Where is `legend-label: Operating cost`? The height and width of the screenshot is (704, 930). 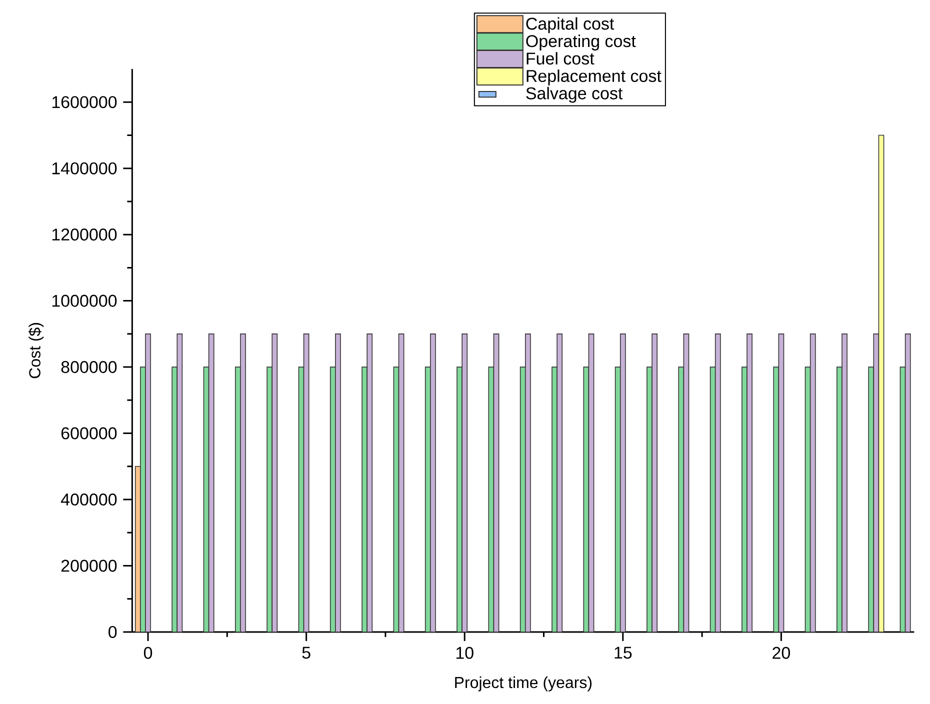 legend-label: Operating cost is located at coordinates (581, 42).